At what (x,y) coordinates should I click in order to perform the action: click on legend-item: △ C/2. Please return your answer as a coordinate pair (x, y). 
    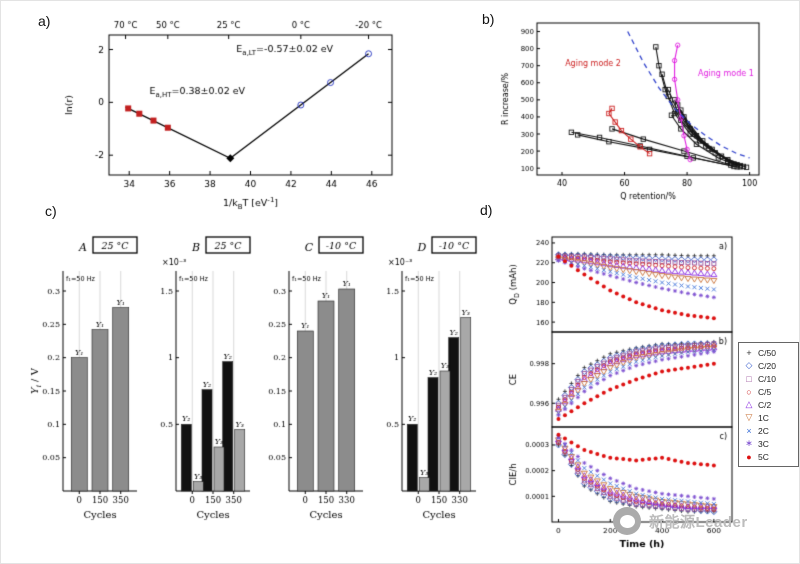
    Looking at the image, I should click on (770, 404).